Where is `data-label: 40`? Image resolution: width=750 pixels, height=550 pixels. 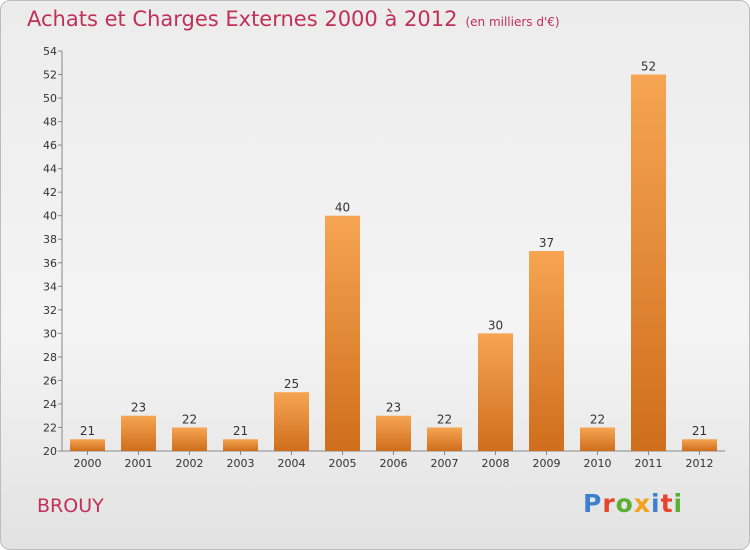
data-label: 40 is located at coordinates (342, 208).